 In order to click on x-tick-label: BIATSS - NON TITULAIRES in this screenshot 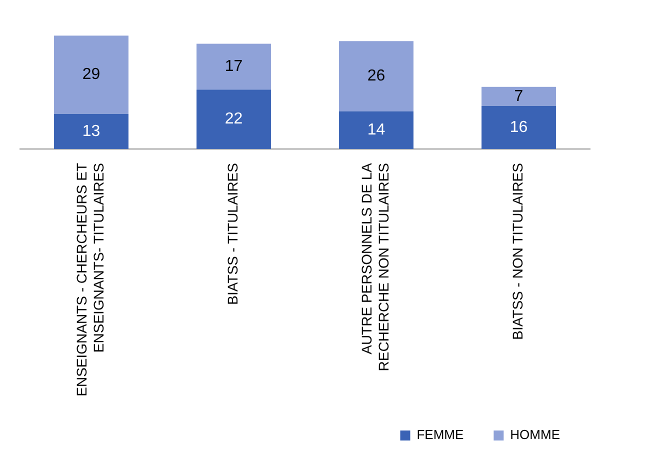, I will do `click(518, 251)`.